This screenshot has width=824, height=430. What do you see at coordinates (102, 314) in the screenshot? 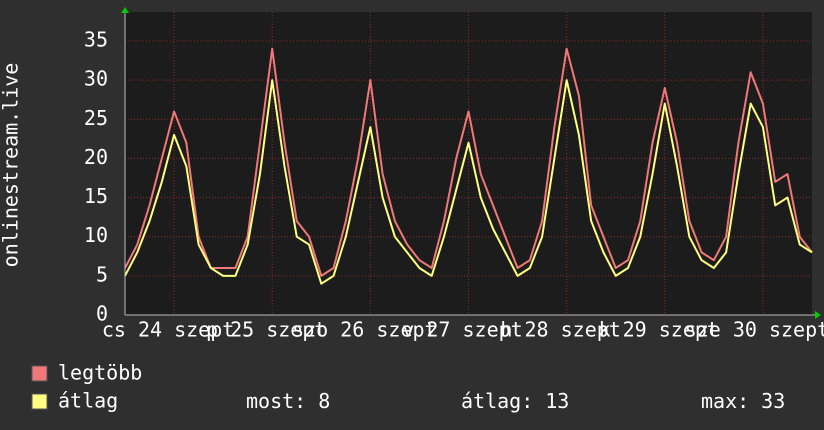
I see `y-tick-label: 0` at bounding box center [102, 314].